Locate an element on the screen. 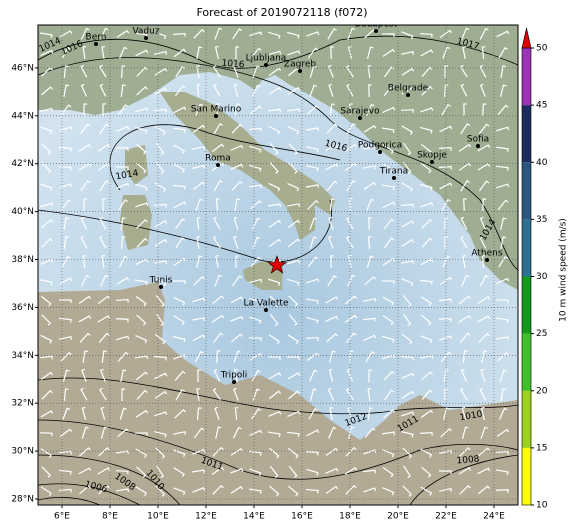 Image resolution: width=576 pixels, height=529 pixels. colorbar-segment is located at coordinates (526, 305).